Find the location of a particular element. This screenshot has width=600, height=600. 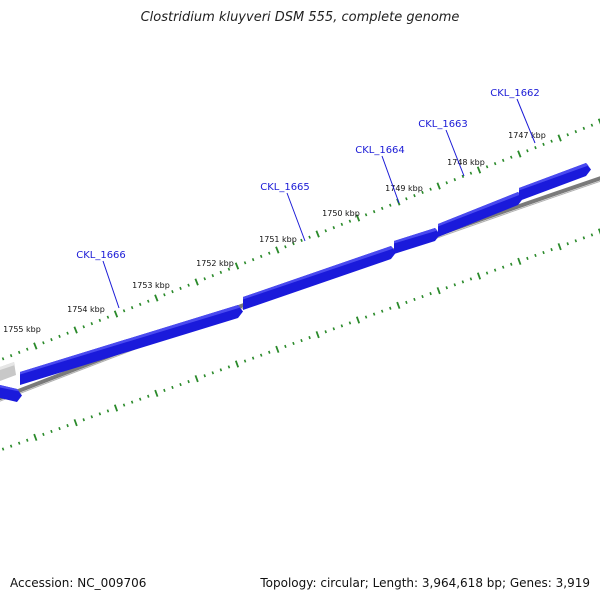

kbp-label: 1748 kbp is located at coordinates (466, 162).